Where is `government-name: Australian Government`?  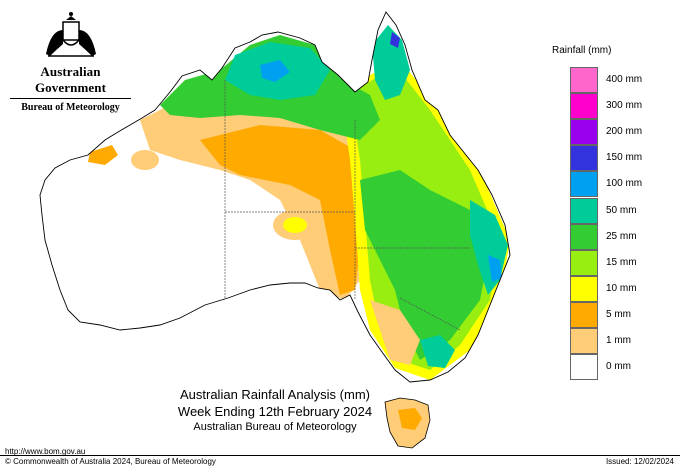 government-name: Australian Government is located at coordinates (70, 79).